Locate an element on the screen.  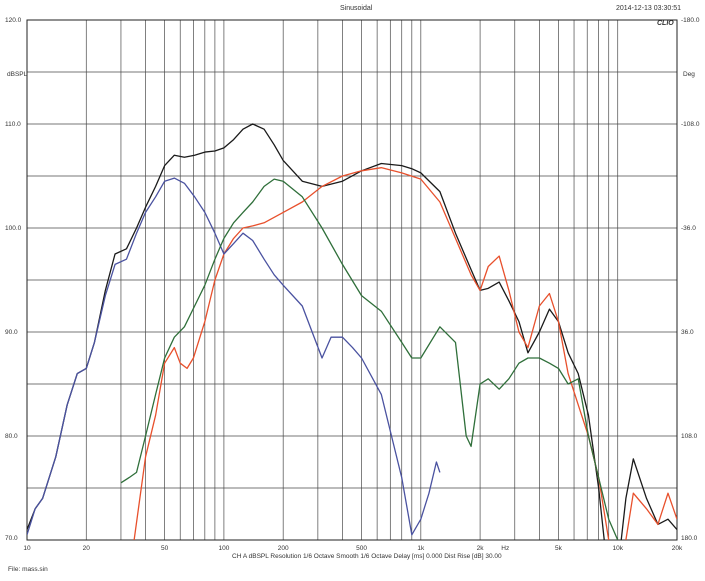
x-tick-label: 20 is located at coordinates (87, 548).